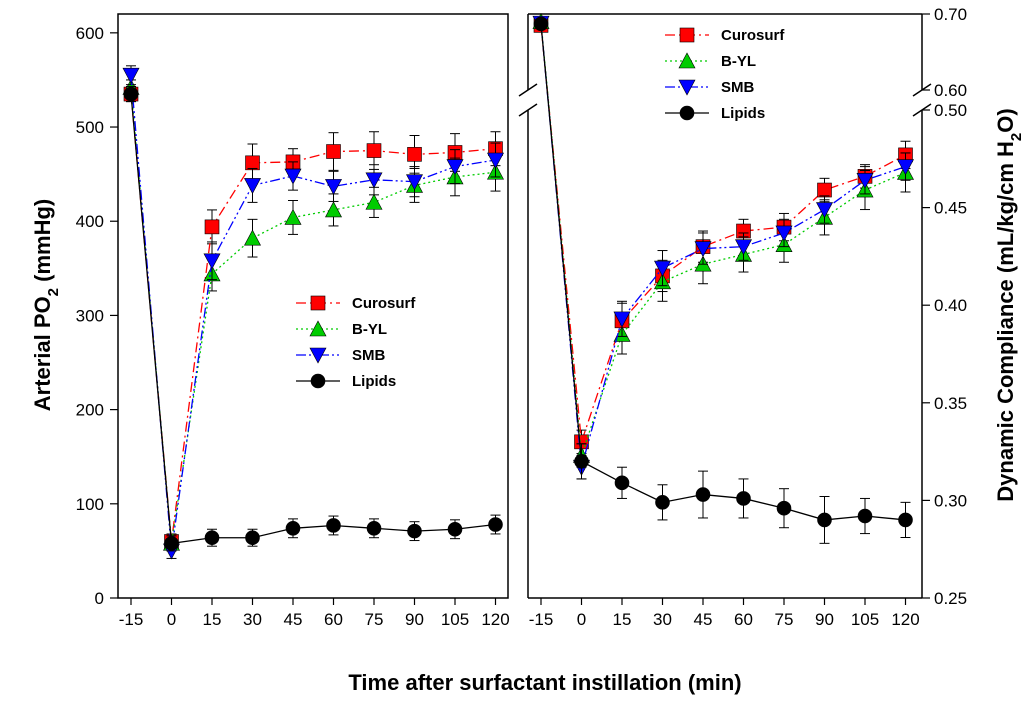  I want to click on right-legend: Curosurf B-YL SMB Lipids, so click(725, 74).